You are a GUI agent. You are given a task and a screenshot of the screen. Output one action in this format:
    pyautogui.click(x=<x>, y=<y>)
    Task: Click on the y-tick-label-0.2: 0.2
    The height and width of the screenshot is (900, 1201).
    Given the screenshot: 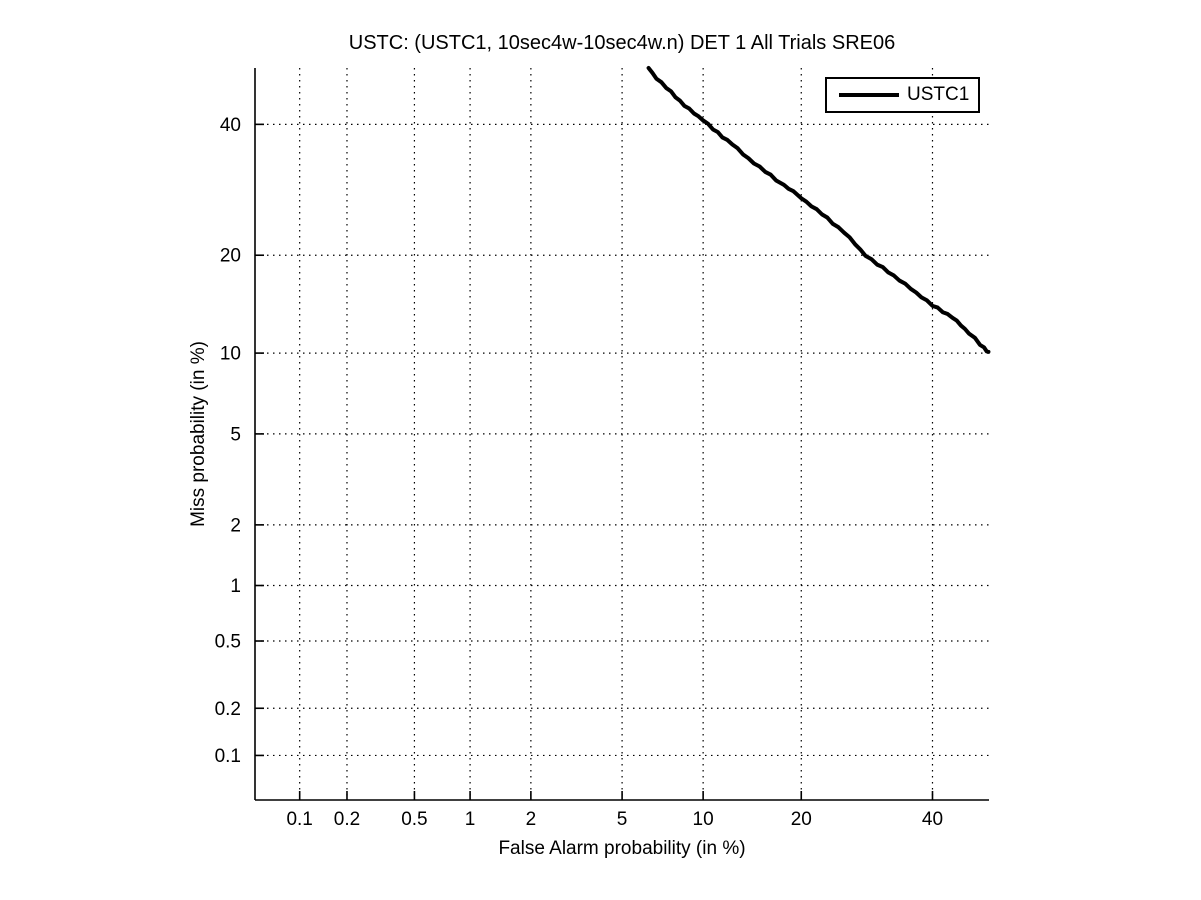 What is the action you would take?
    pyautogui.click(x=228, y=709)
    